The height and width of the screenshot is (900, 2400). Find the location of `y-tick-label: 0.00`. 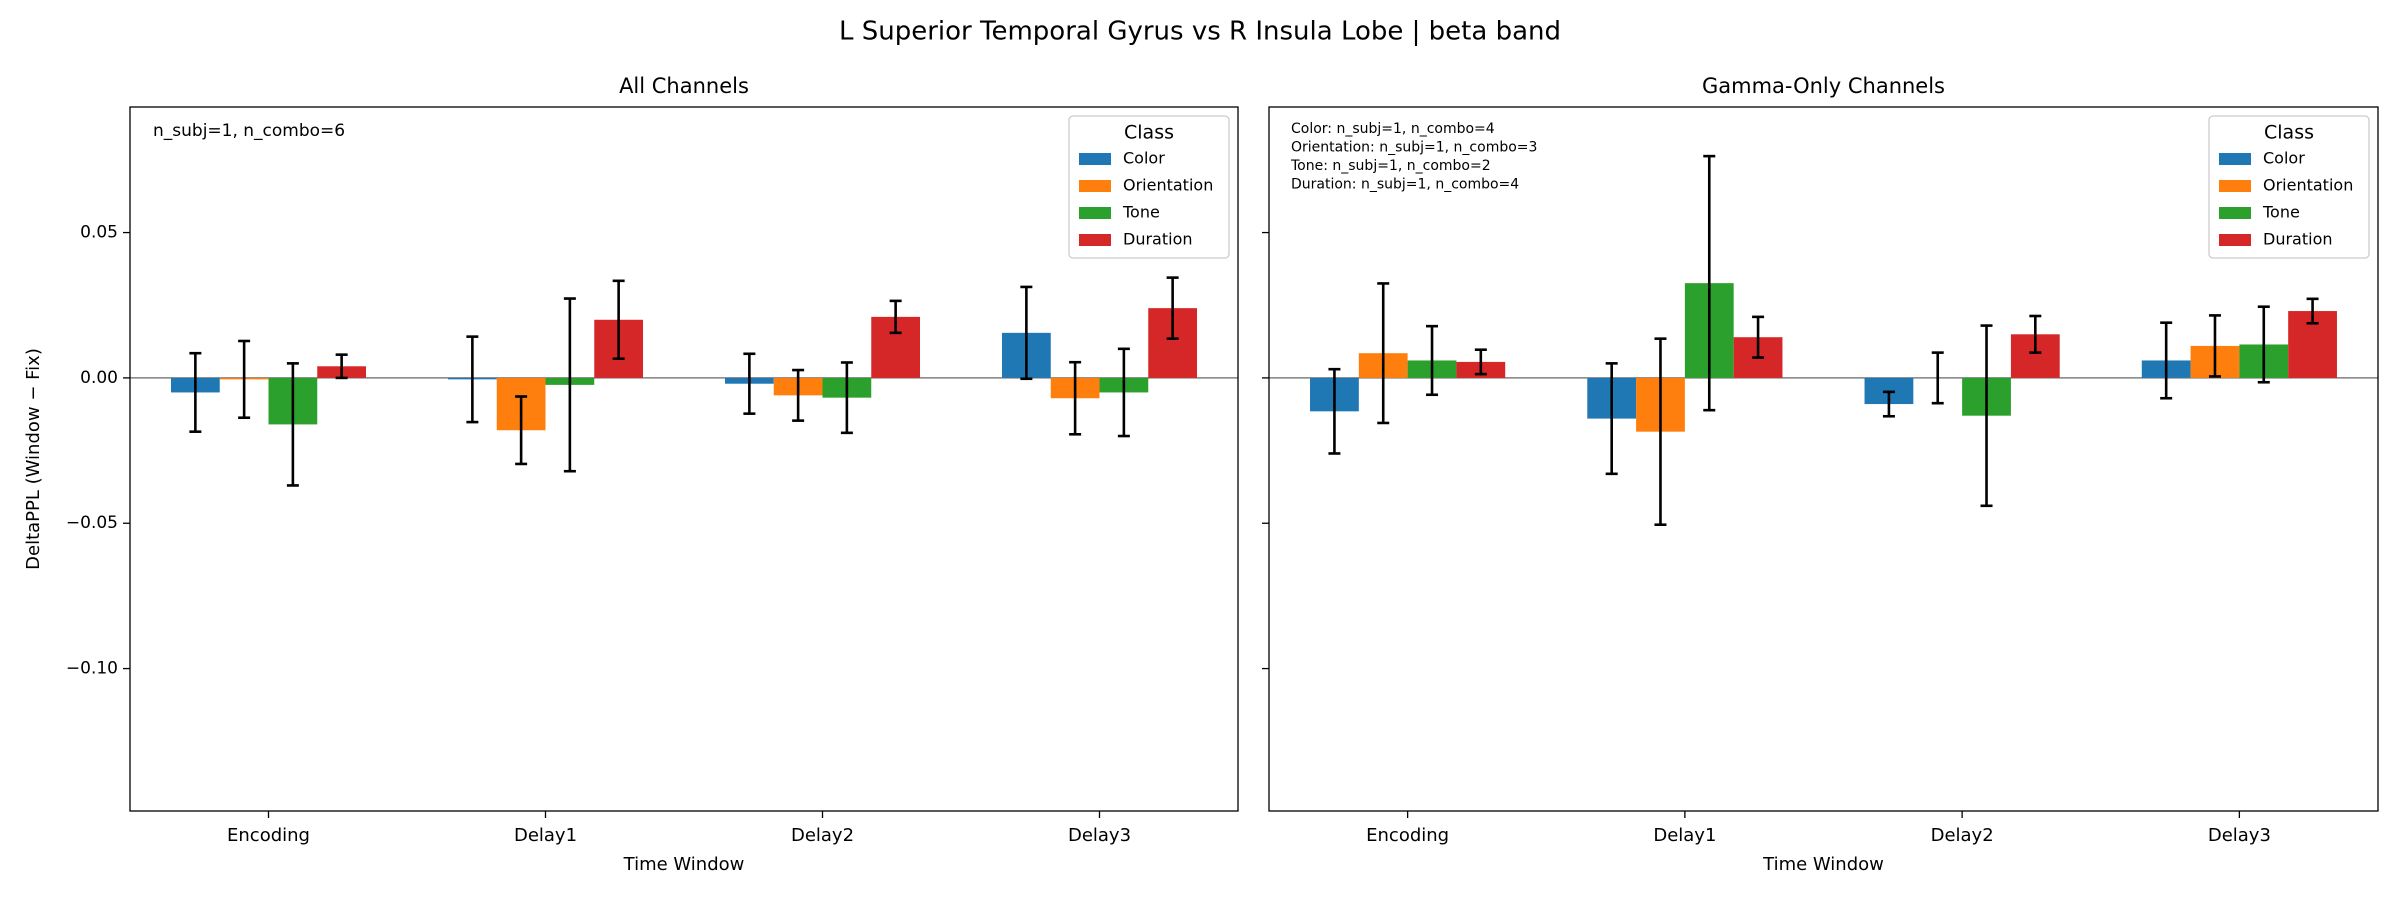

y-tick-label: 0.00 is located at coordinates (99, 378).